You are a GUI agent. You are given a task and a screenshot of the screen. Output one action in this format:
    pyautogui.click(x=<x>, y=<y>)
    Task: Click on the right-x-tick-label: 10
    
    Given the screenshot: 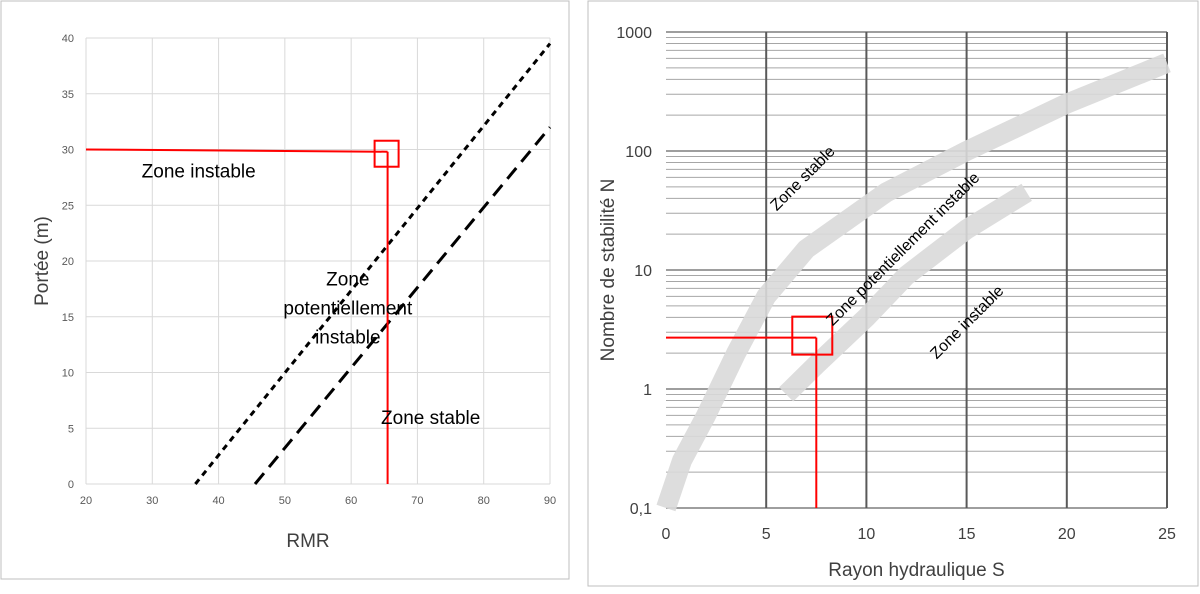 What is the action you would take?
    pyautogui.click(x=867, y=534)
    